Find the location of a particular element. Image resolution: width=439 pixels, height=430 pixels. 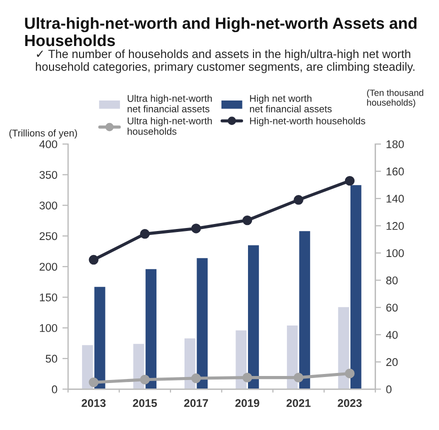

y-tick-label: 350 is located at coordinates (49, 174).